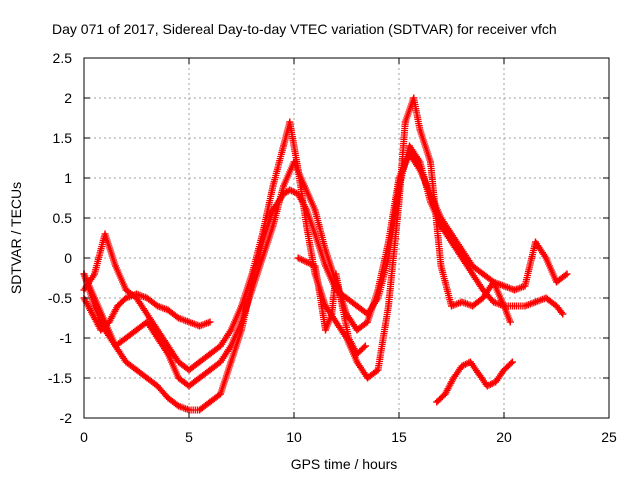 The image size is (640, 480). Describe the element at coordinates (60, 378) in the screenshot. I see `y-tick-label: -1.5` at that location.